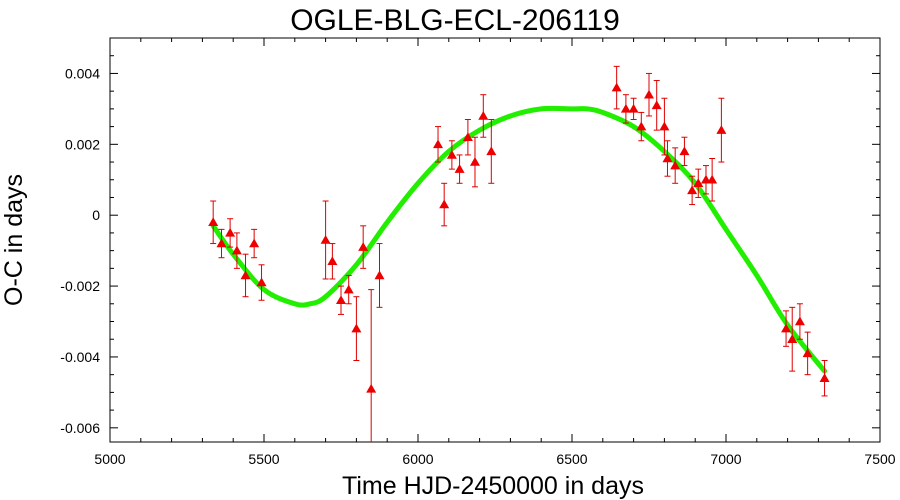 The image size is (900, 500). What do you see at coordinates (455, 20) in the screenshot?
I see `chart-title: OGLE-BLG-ECL-206119` at bounding box center [455, 20].